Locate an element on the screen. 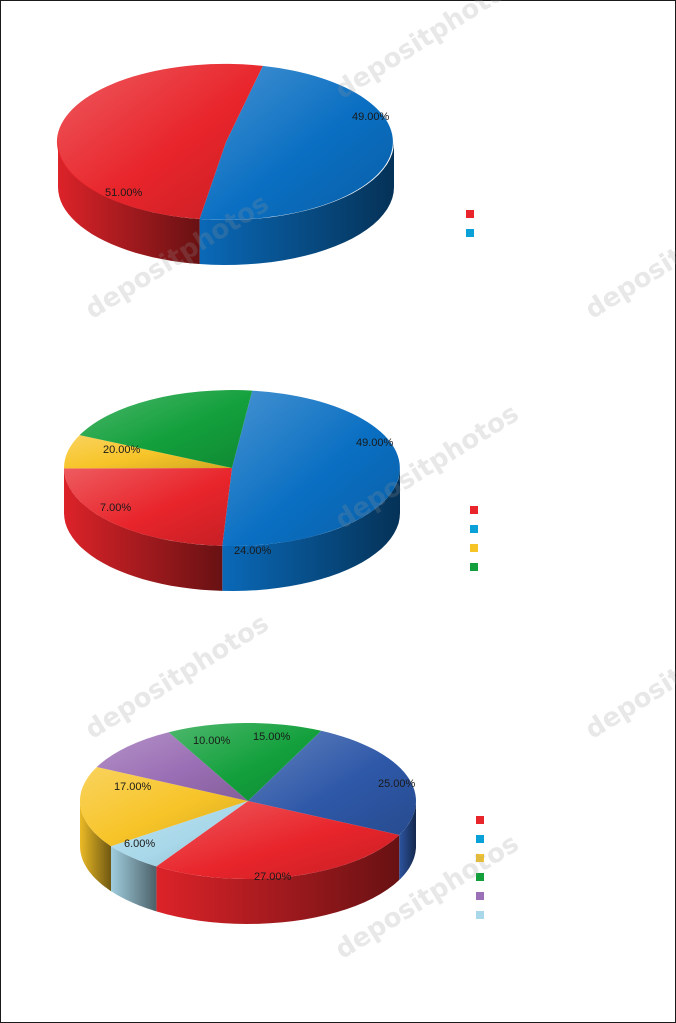 Image resolution: width=676 pixels, height=1023 pixels. pie-chart-2-svg: 49.00% 24.00% 7.00% 20.00% is located at coordinates (231, 490).